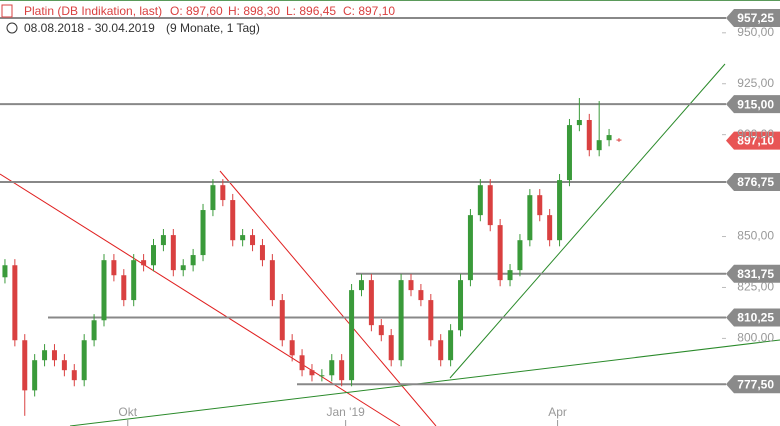 The height and width of the screenshot is (426, 780). I want to click on level-label: 915,00, so click(755, 104).